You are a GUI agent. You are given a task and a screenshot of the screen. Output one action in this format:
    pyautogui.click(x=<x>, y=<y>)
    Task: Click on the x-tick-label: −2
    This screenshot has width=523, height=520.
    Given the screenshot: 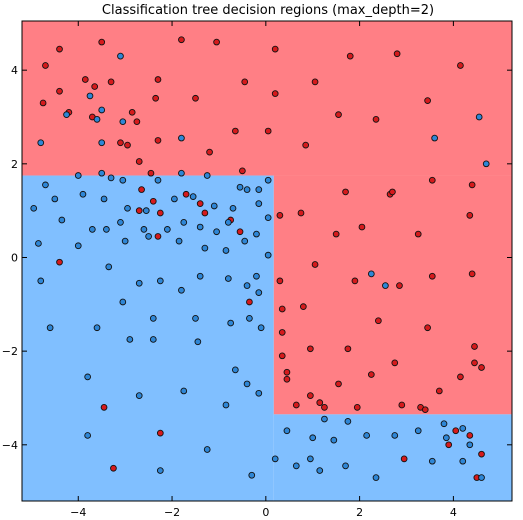 What is the action you would take?
    pyautogui.click(x=172, y=512)
    